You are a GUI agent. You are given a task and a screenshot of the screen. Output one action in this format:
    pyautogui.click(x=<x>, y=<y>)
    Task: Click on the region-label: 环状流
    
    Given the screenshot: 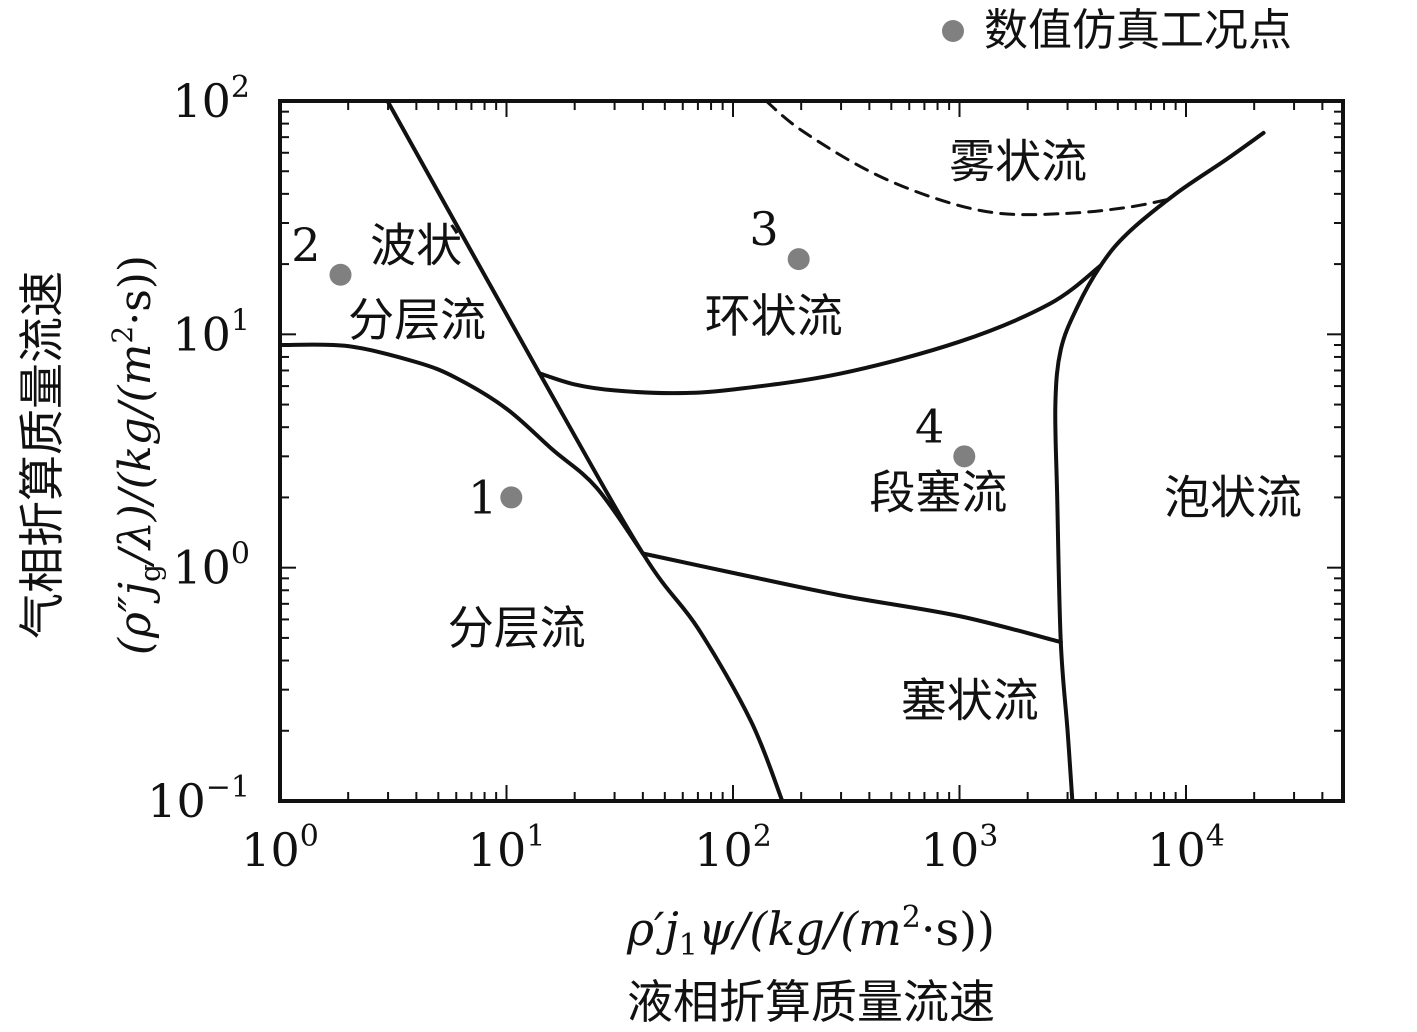 What is the action you would take?
    pyautogui.click(x=774, y=316)
    